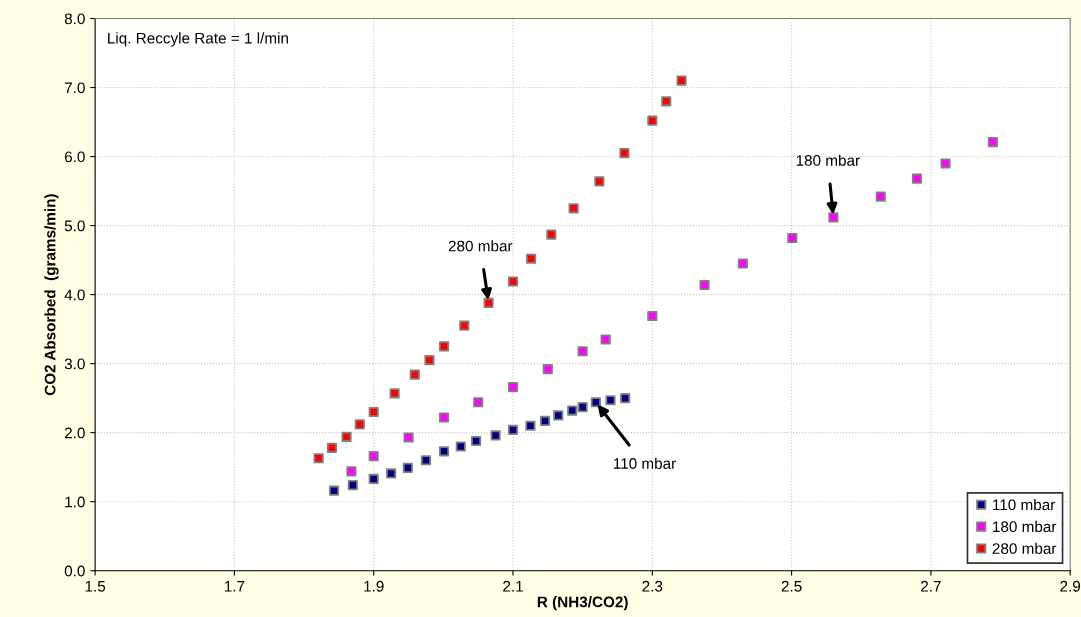 The width and height of the screenshot is (1081, 617). Describe the element at coordinates (374, 586) in the screenshot. I see `x-tick-label: 1.9` at that location.